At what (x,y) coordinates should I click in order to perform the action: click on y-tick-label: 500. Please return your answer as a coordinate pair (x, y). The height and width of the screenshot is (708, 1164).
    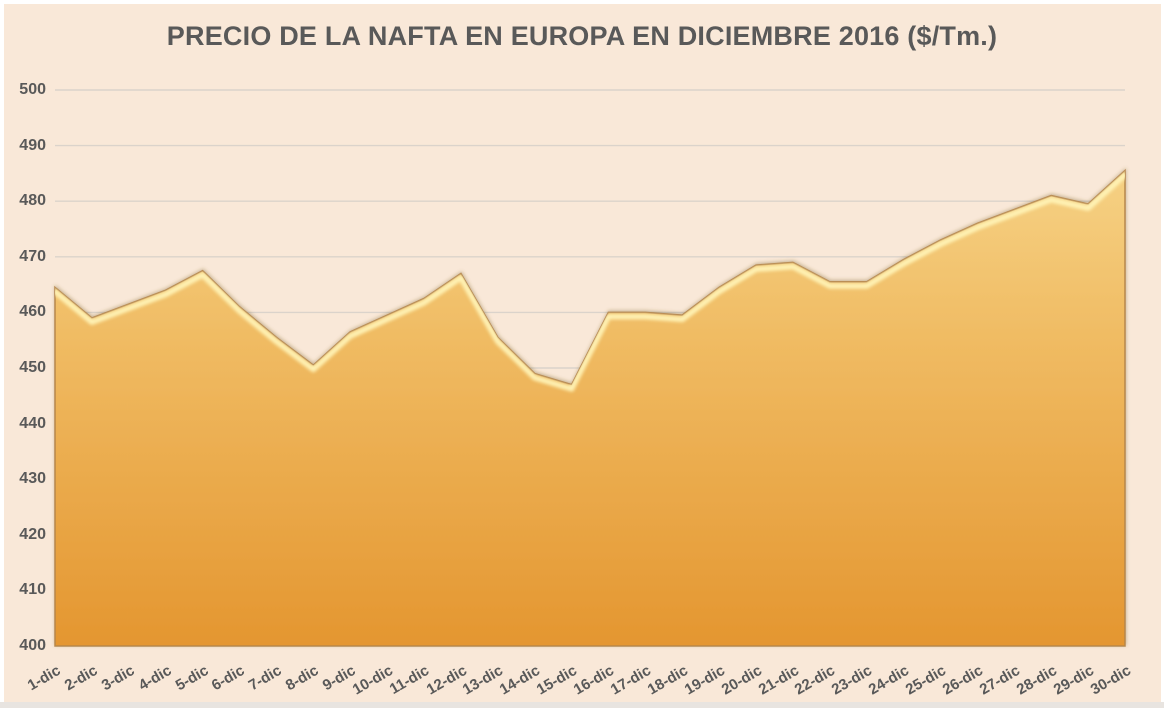
    Looking at the image, I should click on (32, 89).